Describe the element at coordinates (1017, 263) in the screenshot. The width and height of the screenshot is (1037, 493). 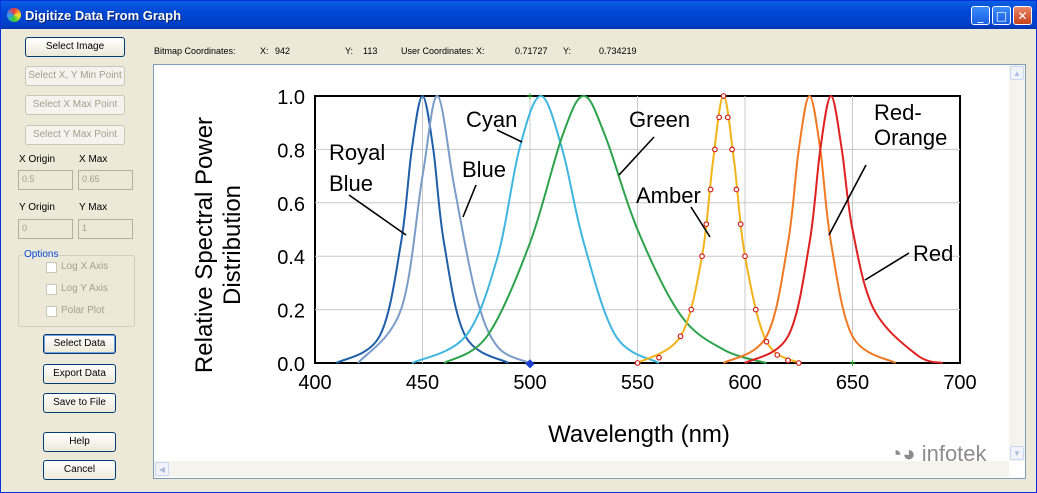
I see `vertical-scrollbar: ▲ ▼` at that location.